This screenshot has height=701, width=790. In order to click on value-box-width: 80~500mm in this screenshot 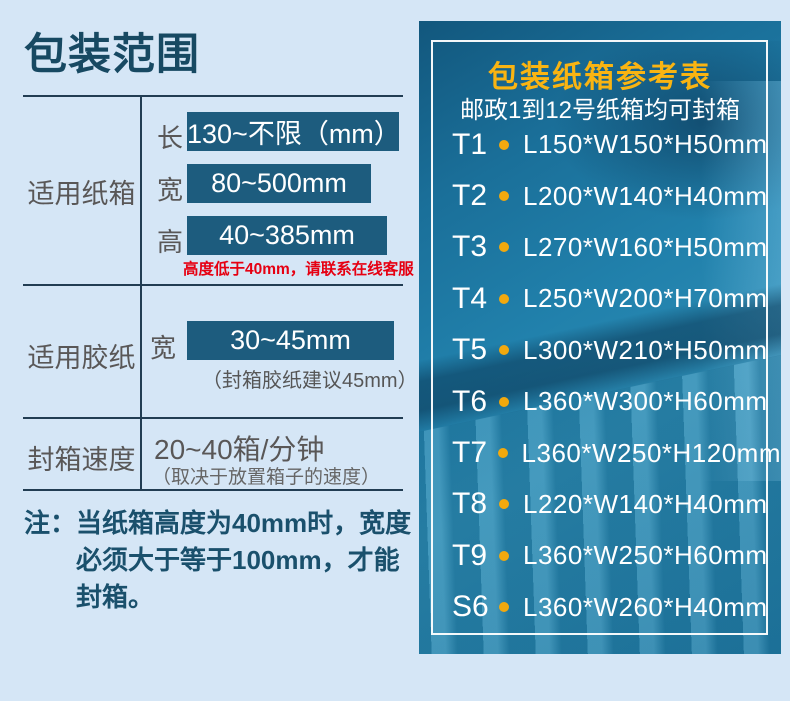, I will do `click(279, 183)`.